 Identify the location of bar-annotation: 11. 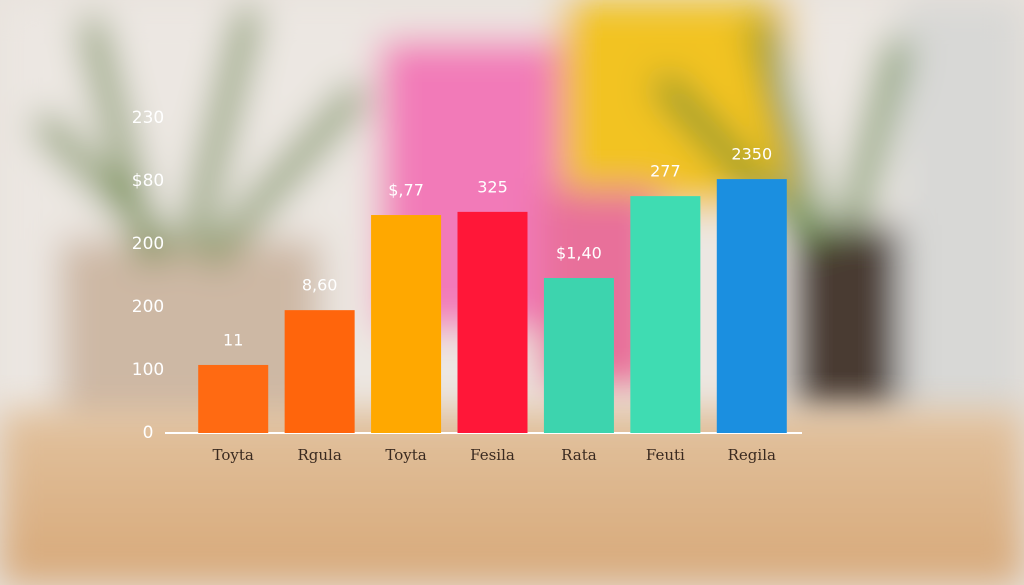
(233, 339).